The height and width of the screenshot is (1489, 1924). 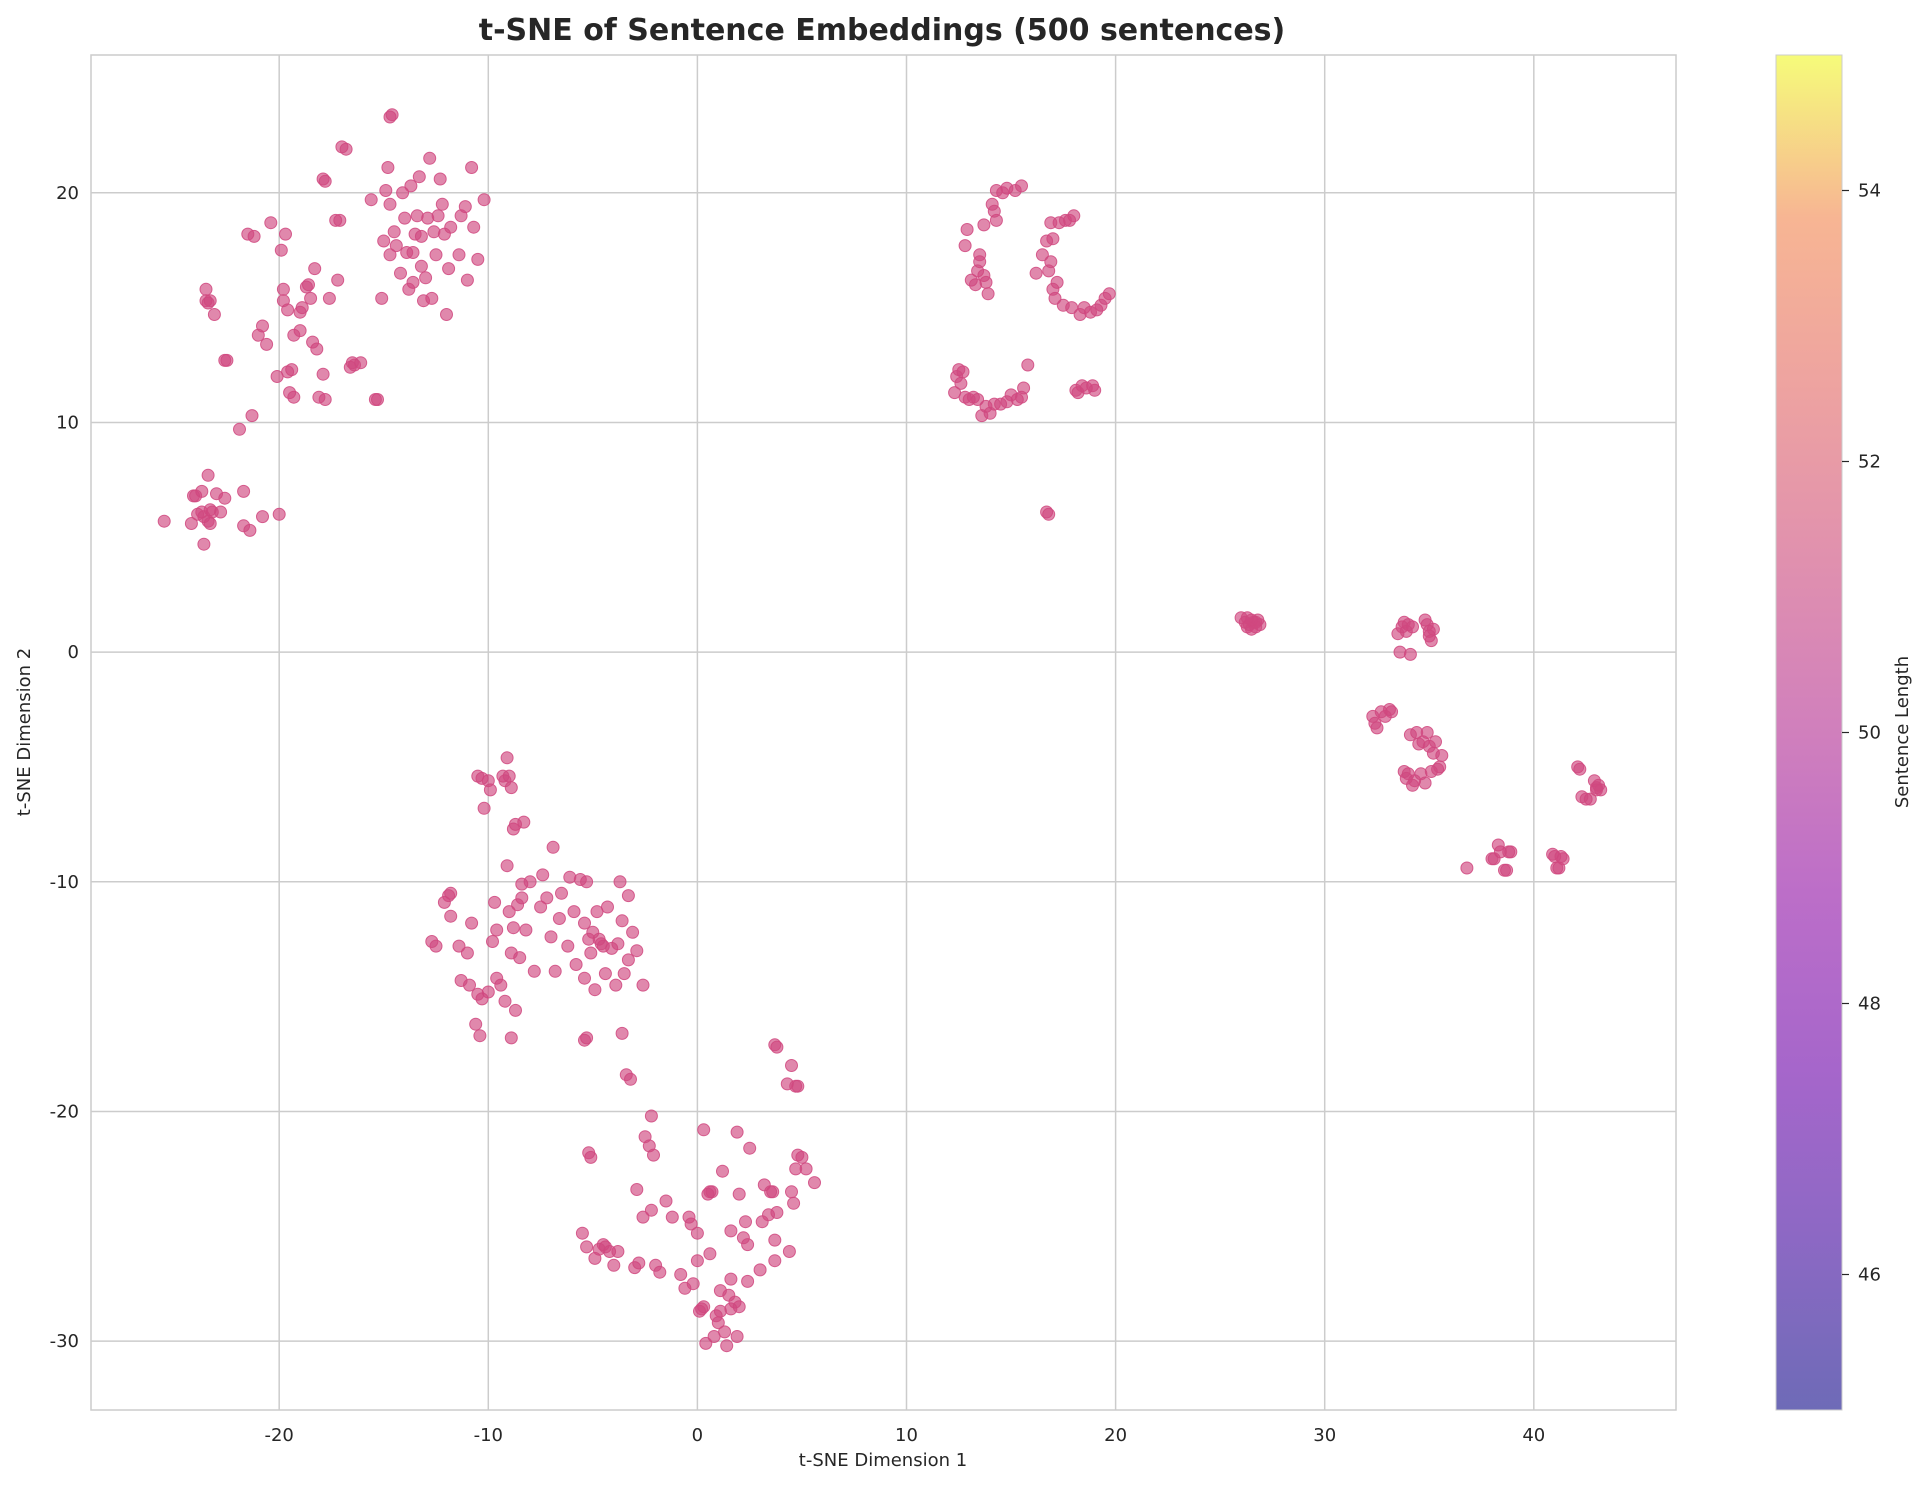 I want to click on x-axis-label: t-SNE Dimension 1, so click(x=883, y=1460).